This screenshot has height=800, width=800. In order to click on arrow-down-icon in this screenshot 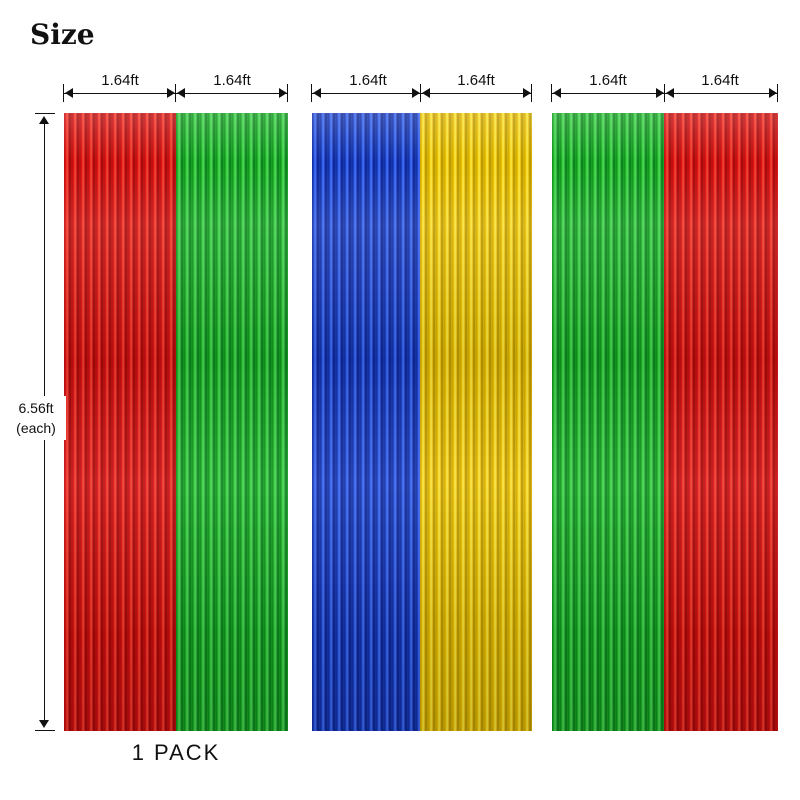, I will do `click(44, 724)`.